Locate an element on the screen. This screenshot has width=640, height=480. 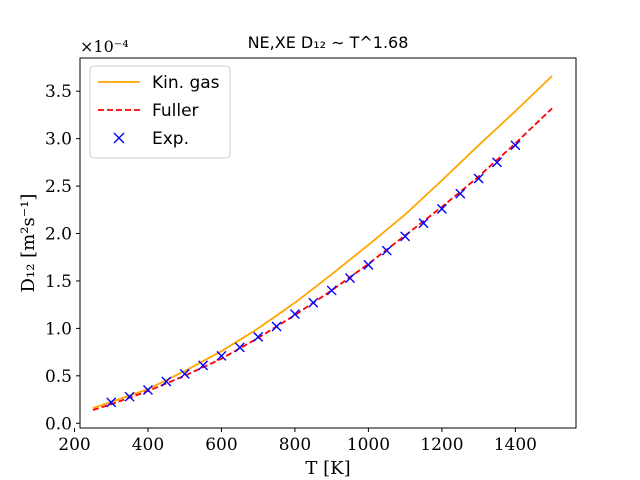
x-tick-label: 1400 is located at coordinates (515, 445).